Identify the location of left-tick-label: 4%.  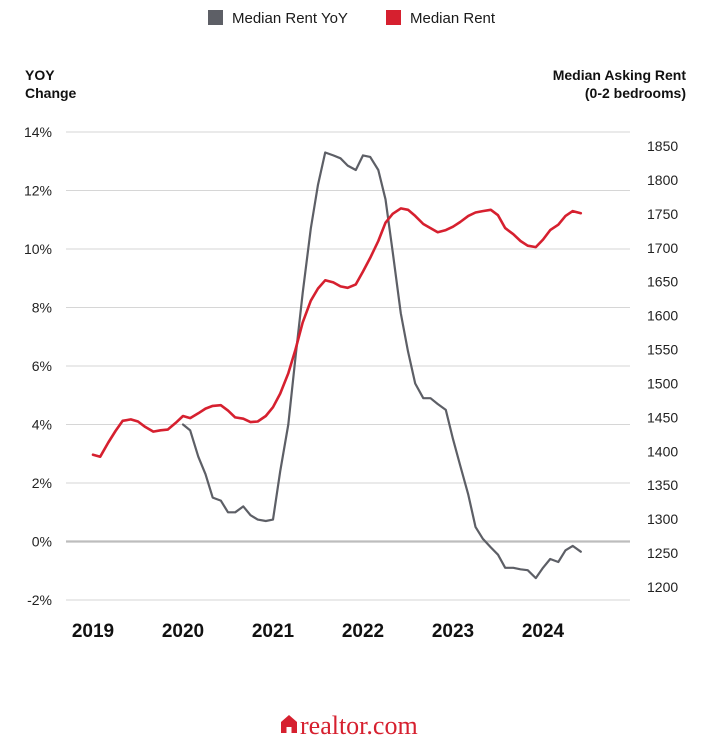
(42, 425).